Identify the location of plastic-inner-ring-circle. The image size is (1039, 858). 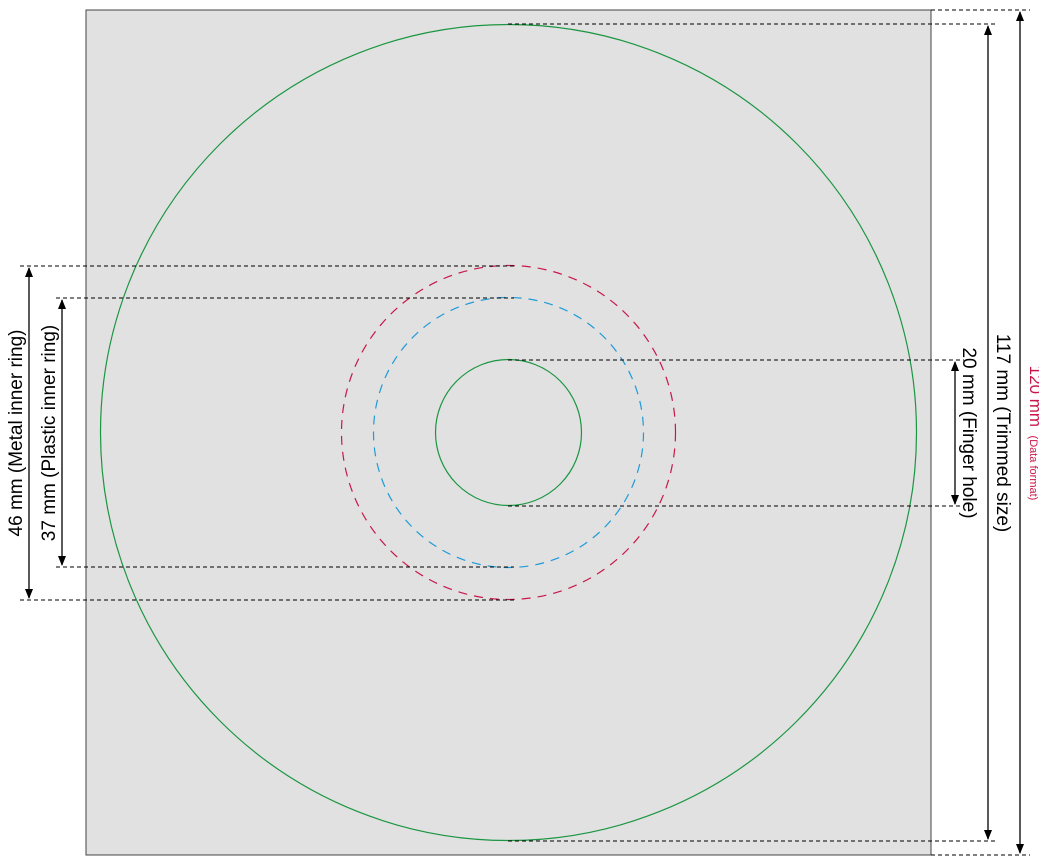
(508, 432).